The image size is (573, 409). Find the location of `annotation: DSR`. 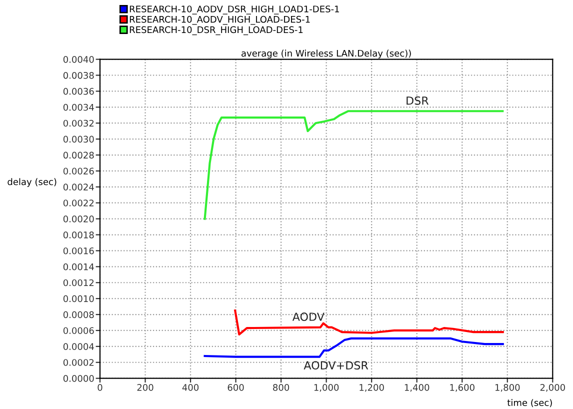

annotation: DSR is located at coordinates (417, 100).